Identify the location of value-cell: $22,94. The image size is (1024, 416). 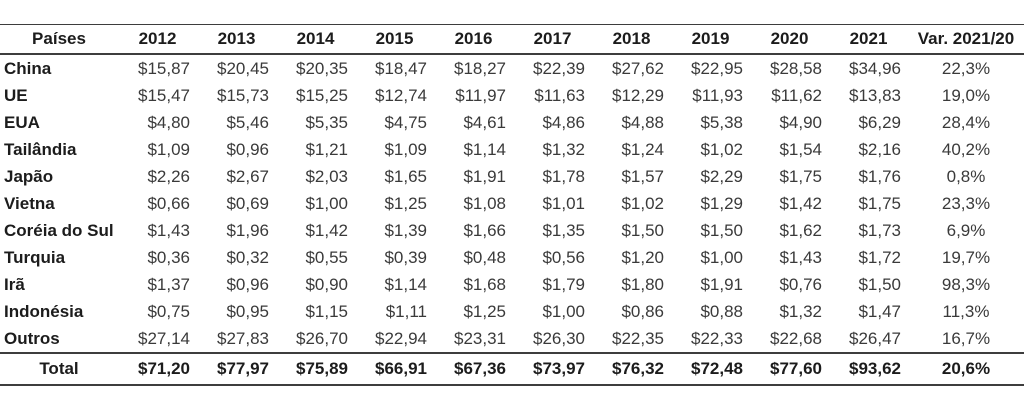
(401, 338).